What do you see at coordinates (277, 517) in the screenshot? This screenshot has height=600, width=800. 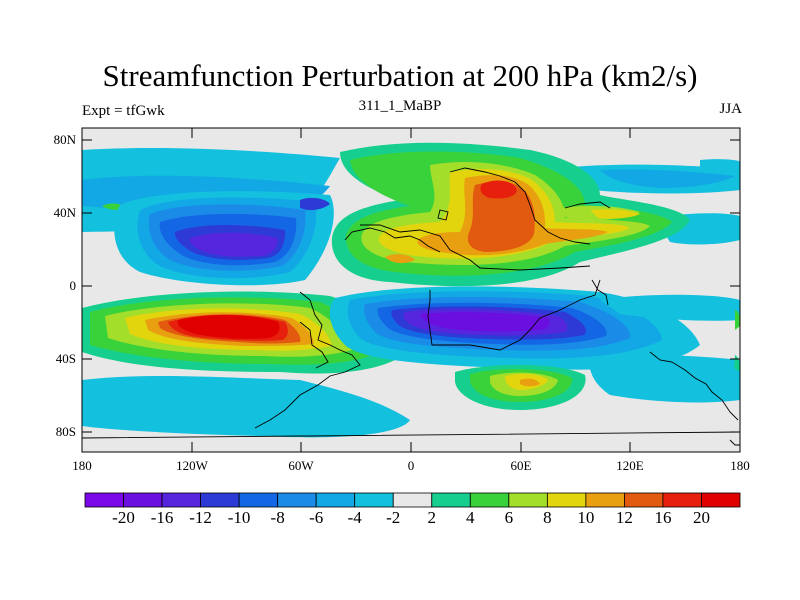 I see `colorbar-label: -8` at bounding box center [277, 517].